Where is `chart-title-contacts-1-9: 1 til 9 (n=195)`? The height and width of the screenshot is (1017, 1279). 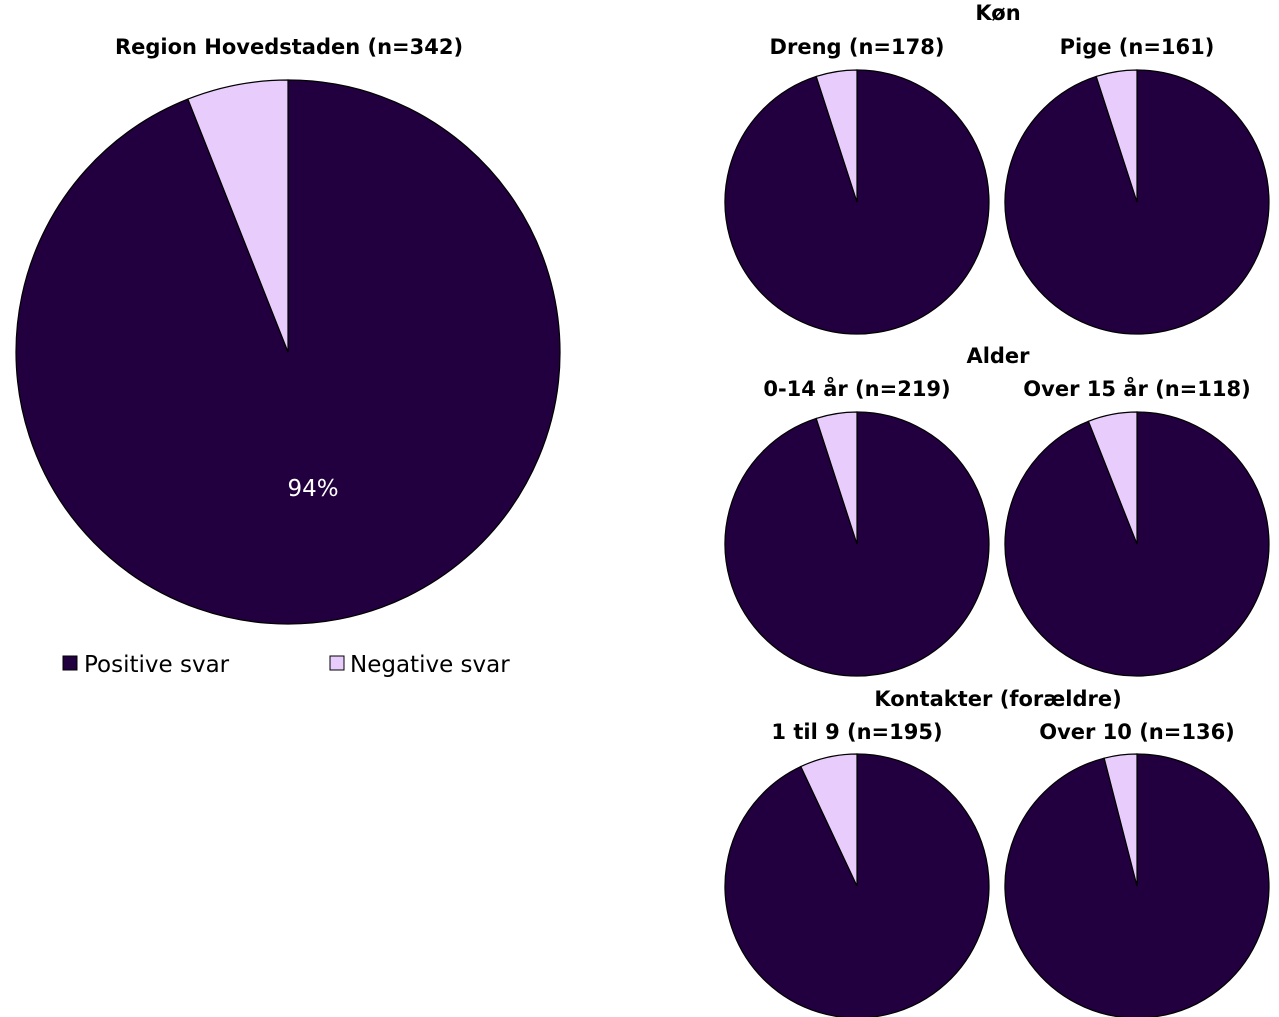
chart-title-contacts-1-9: 1 til 9 (n=195) is located at coordinates (856, 732).